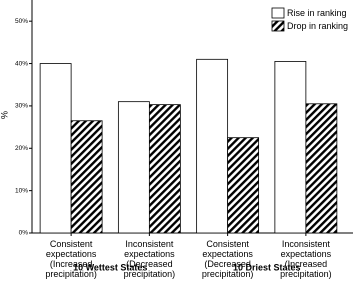  What do you see at coordinates (267, 267) in the screenshot?
I see `group-label: 10 Driest States` at bounding box center [267, 267].